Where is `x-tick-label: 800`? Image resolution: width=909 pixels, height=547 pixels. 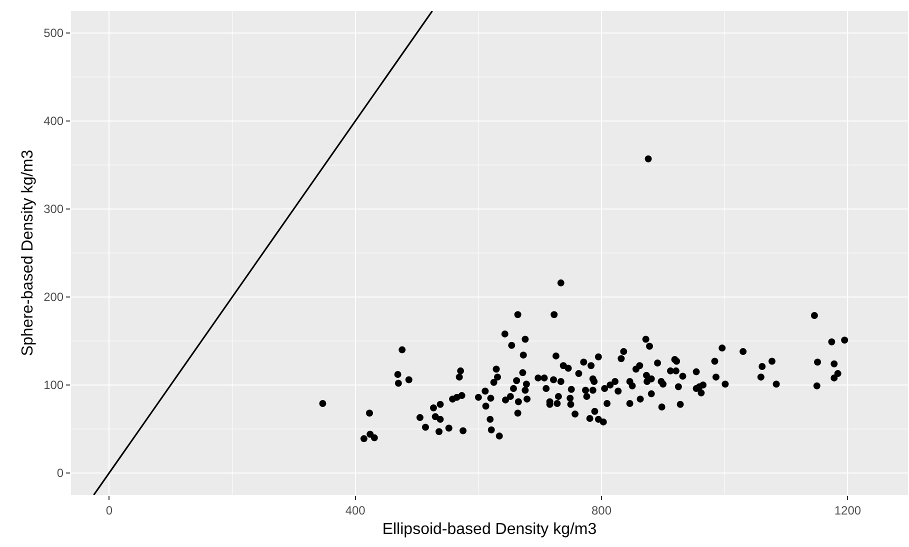 x-tick-label: 800 is located at coordinates (601, 510).